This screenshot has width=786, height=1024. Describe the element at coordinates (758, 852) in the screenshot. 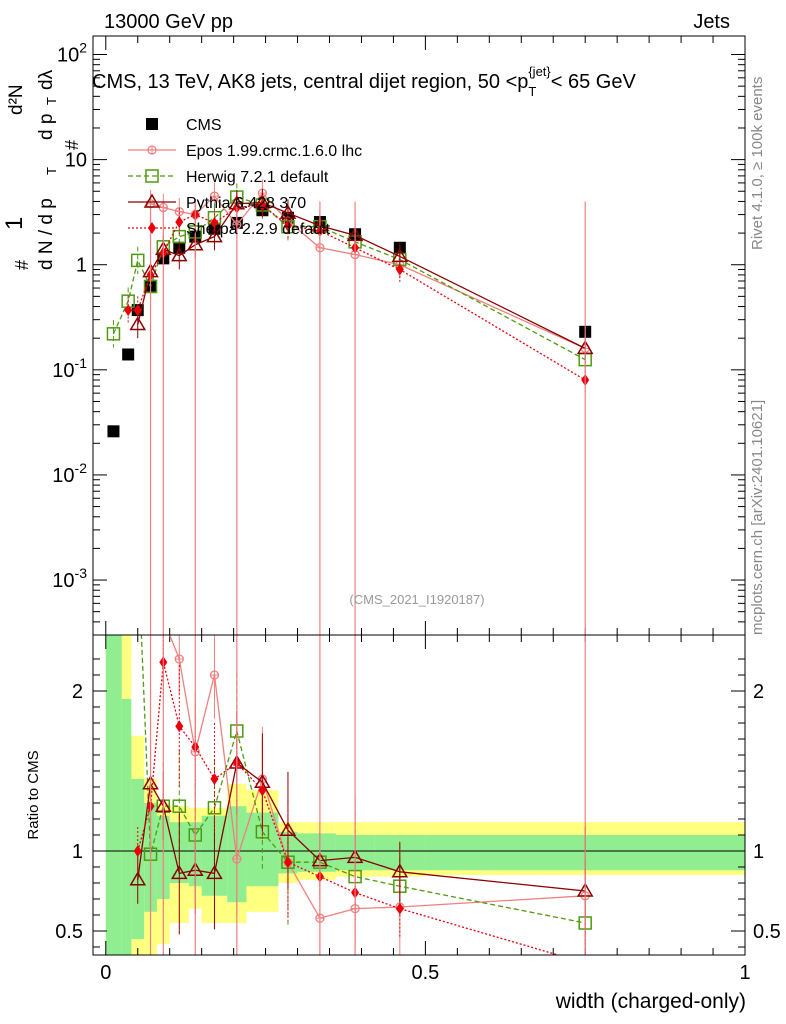

I see `ratio-y-tick-label-right: 1` at that location.